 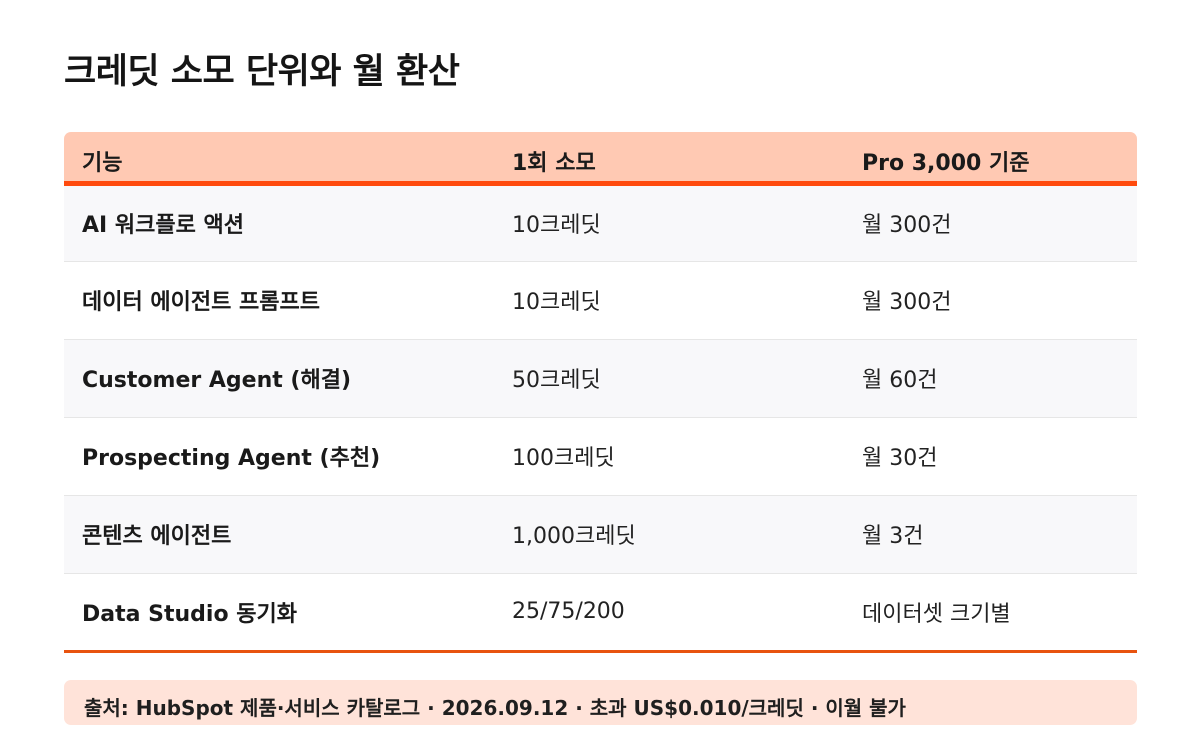 I want to click on cost-cell: 25/75/200, so click(x=669, y=613).